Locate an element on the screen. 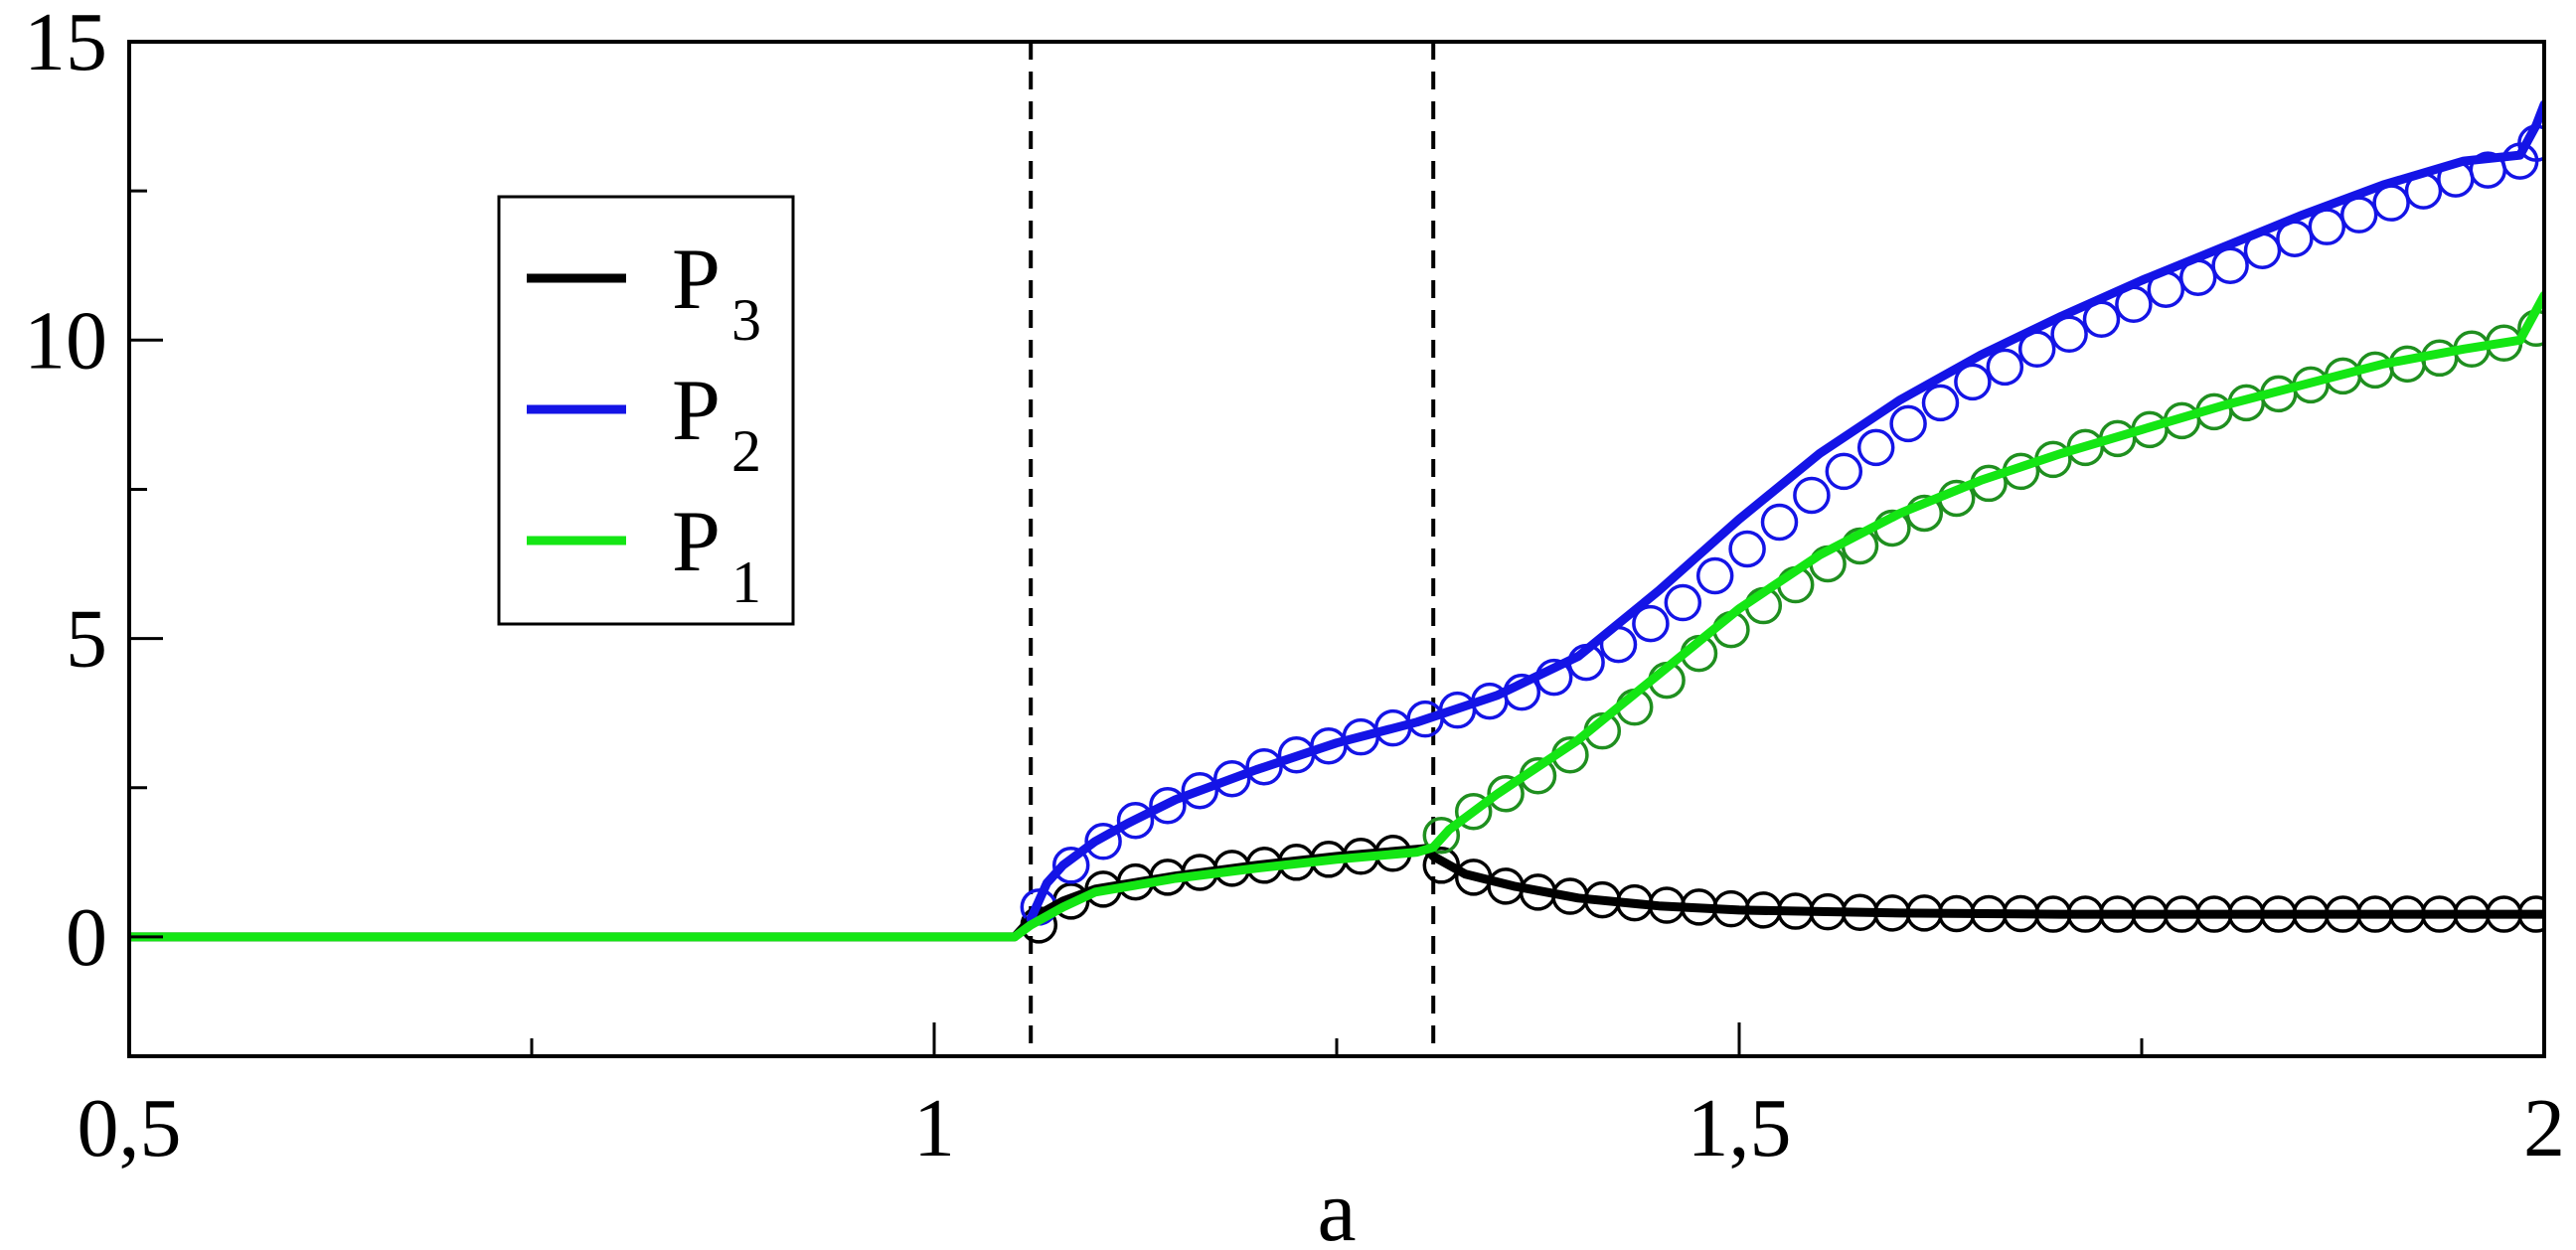  legend-subscript-p2: 2 is located at coordinates (746, 451).